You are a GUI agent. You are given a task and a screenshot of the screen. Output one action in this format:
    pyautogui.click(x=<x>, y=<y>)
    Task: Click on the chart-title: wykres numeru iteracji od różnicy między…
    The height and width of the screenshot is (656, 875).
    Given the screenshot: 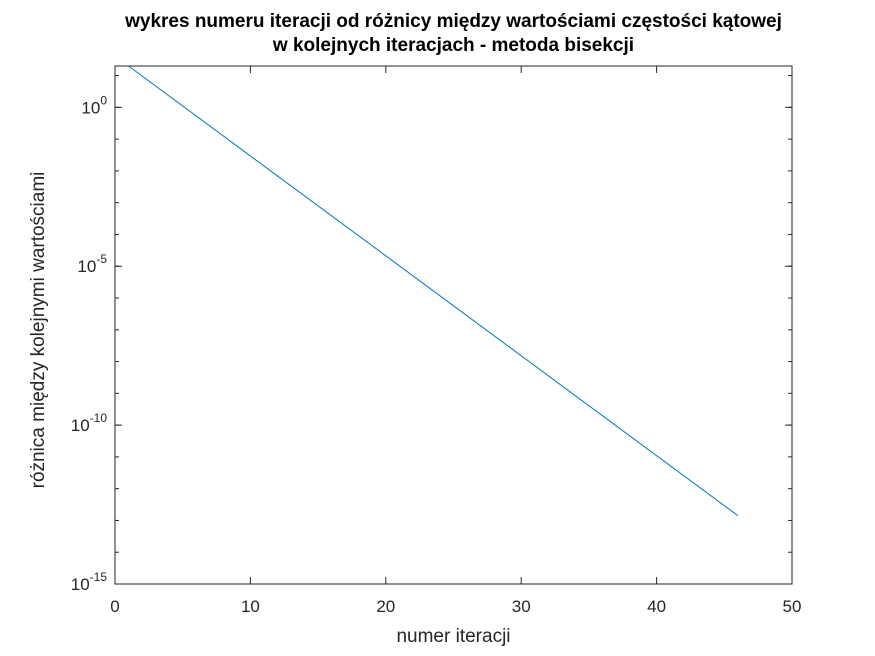 What is the action you would take?
    pyautogui.click(x=453, y=33)
    